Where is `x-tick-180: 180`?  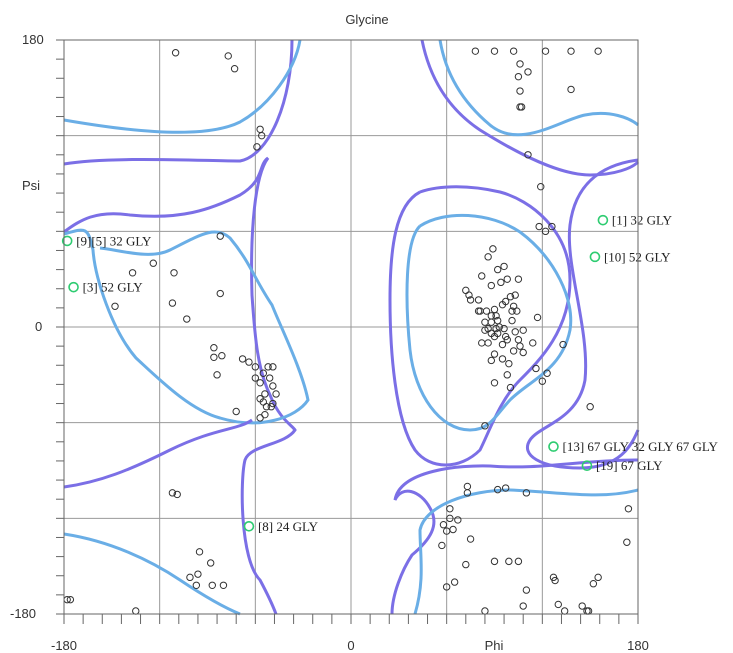 x-tick-180: 180 is located at coordinates (638, 645).